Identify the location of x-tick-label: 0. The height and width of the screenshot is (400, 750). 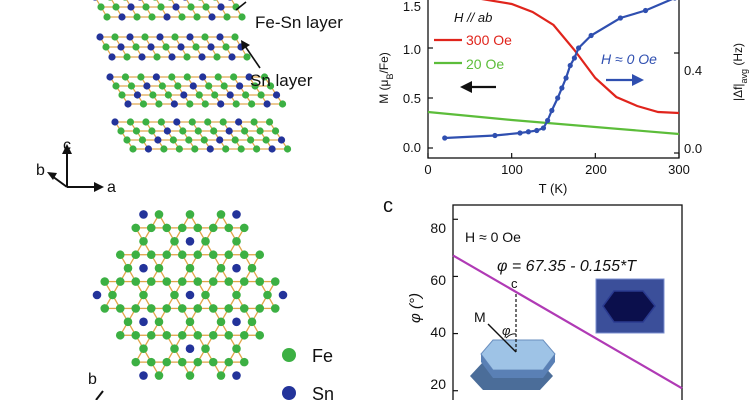
(427, 169).